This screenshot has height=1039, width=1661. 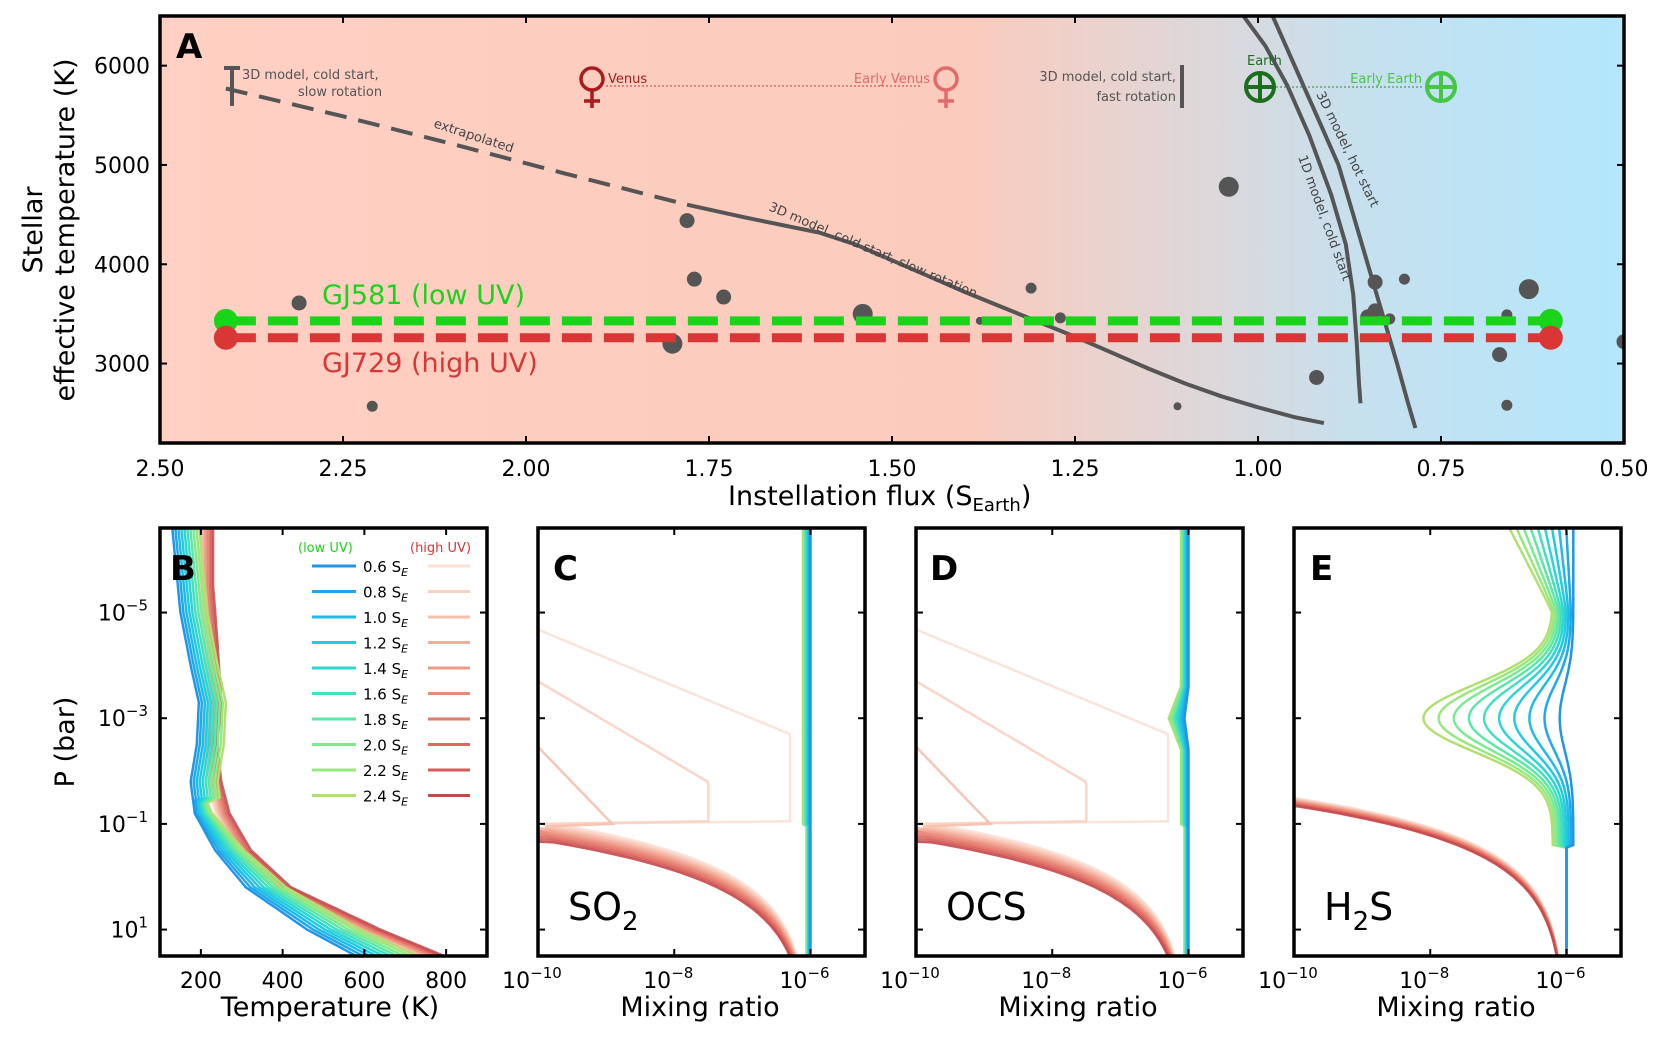 I want to click on x-tick-label: 2.00, so click(x=526, y=469).